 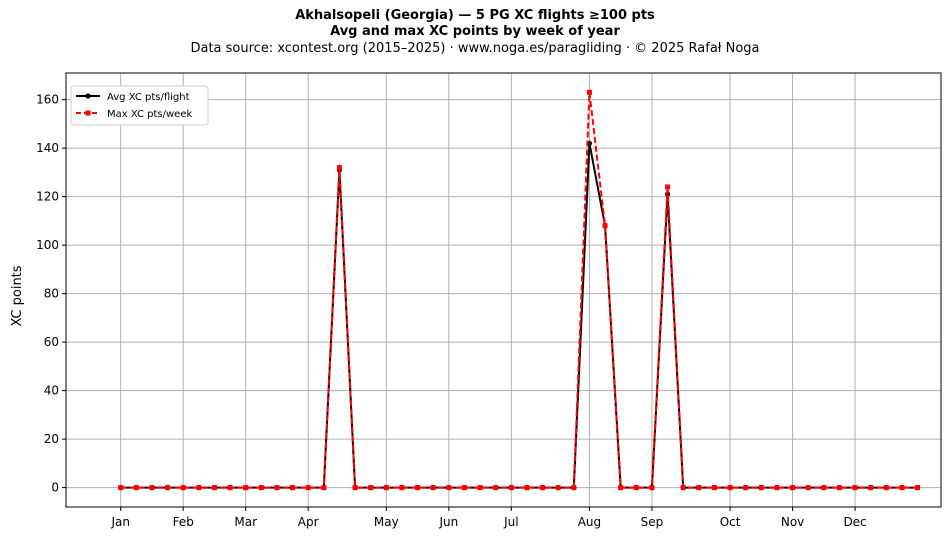 What do you see at coordinates (17, 295) in the screenshot?
I see `y-axis-label: XC points` at bounding box center [17, 295].